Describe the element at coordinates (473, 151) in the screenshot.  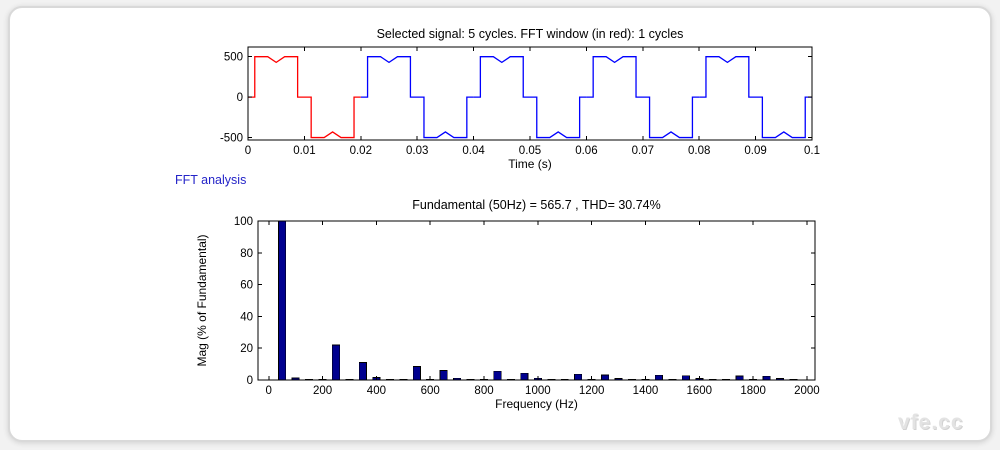
I see `signal-xtick-label: 0.04` at that location.